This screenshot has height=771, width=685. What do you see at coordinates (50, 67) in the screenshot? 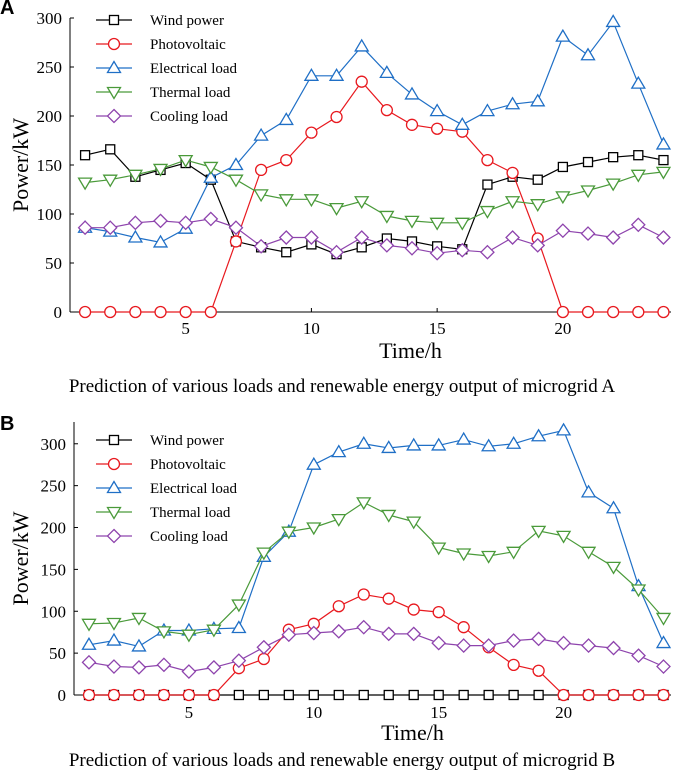
I see `y-tick-label: 250` at bounding box center [50, 67].